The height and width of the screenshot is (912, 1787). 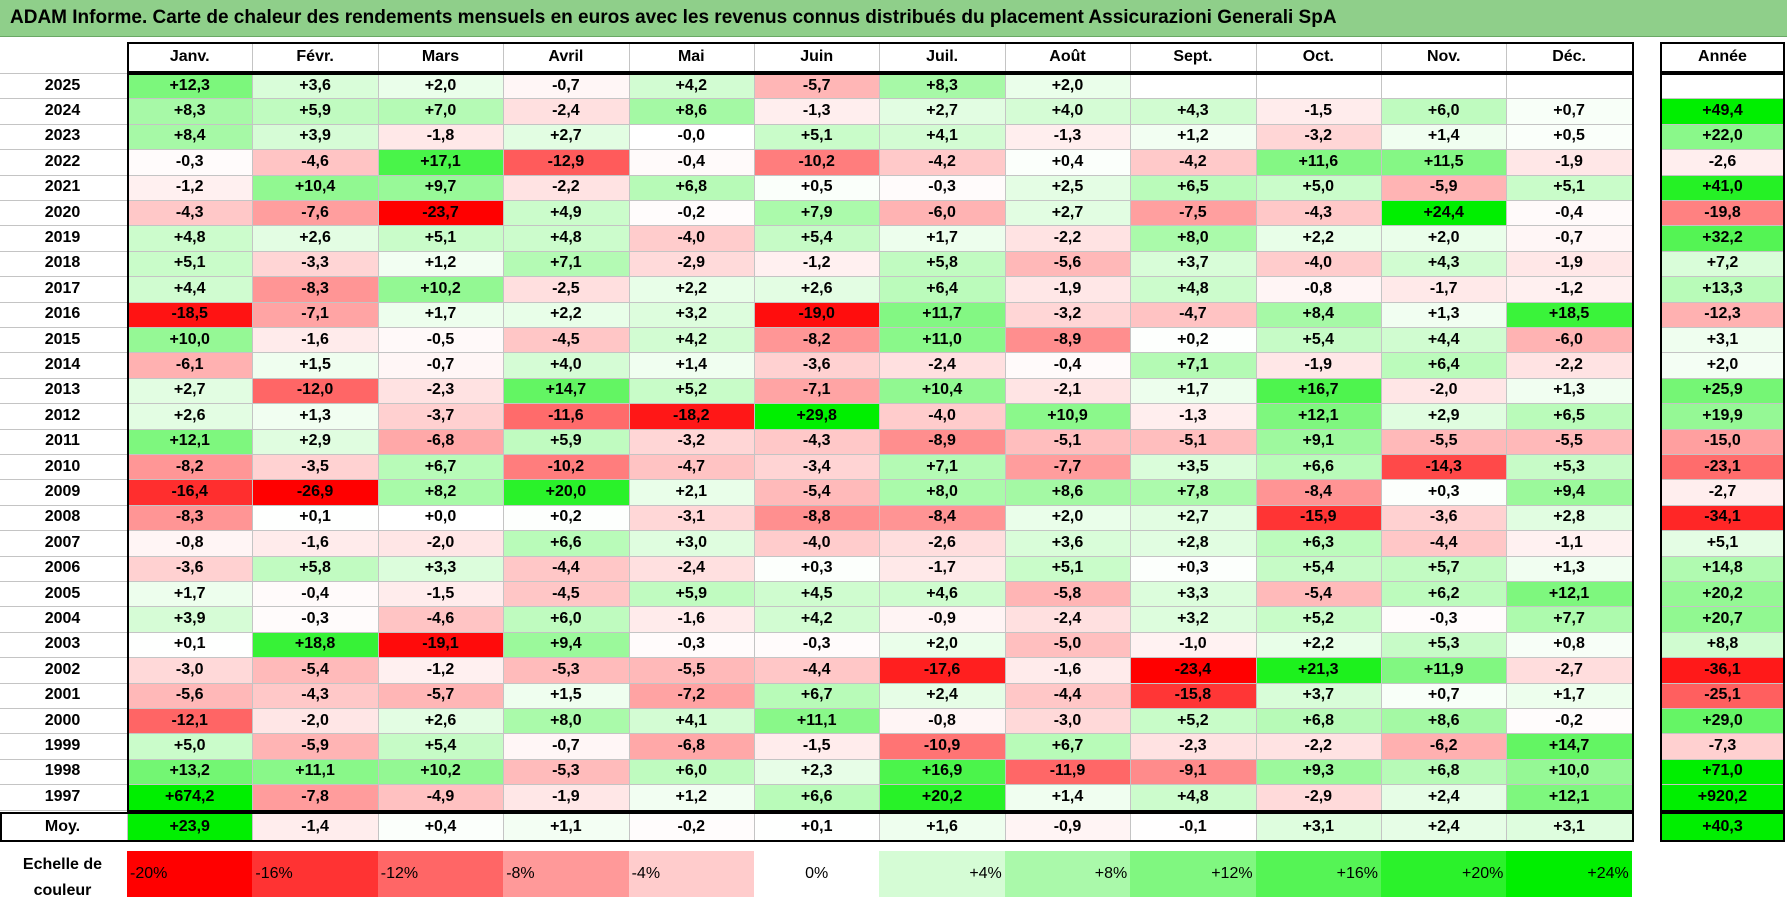 I want to click on heatmap-cell: +1,2, so click(x=440, y=263).